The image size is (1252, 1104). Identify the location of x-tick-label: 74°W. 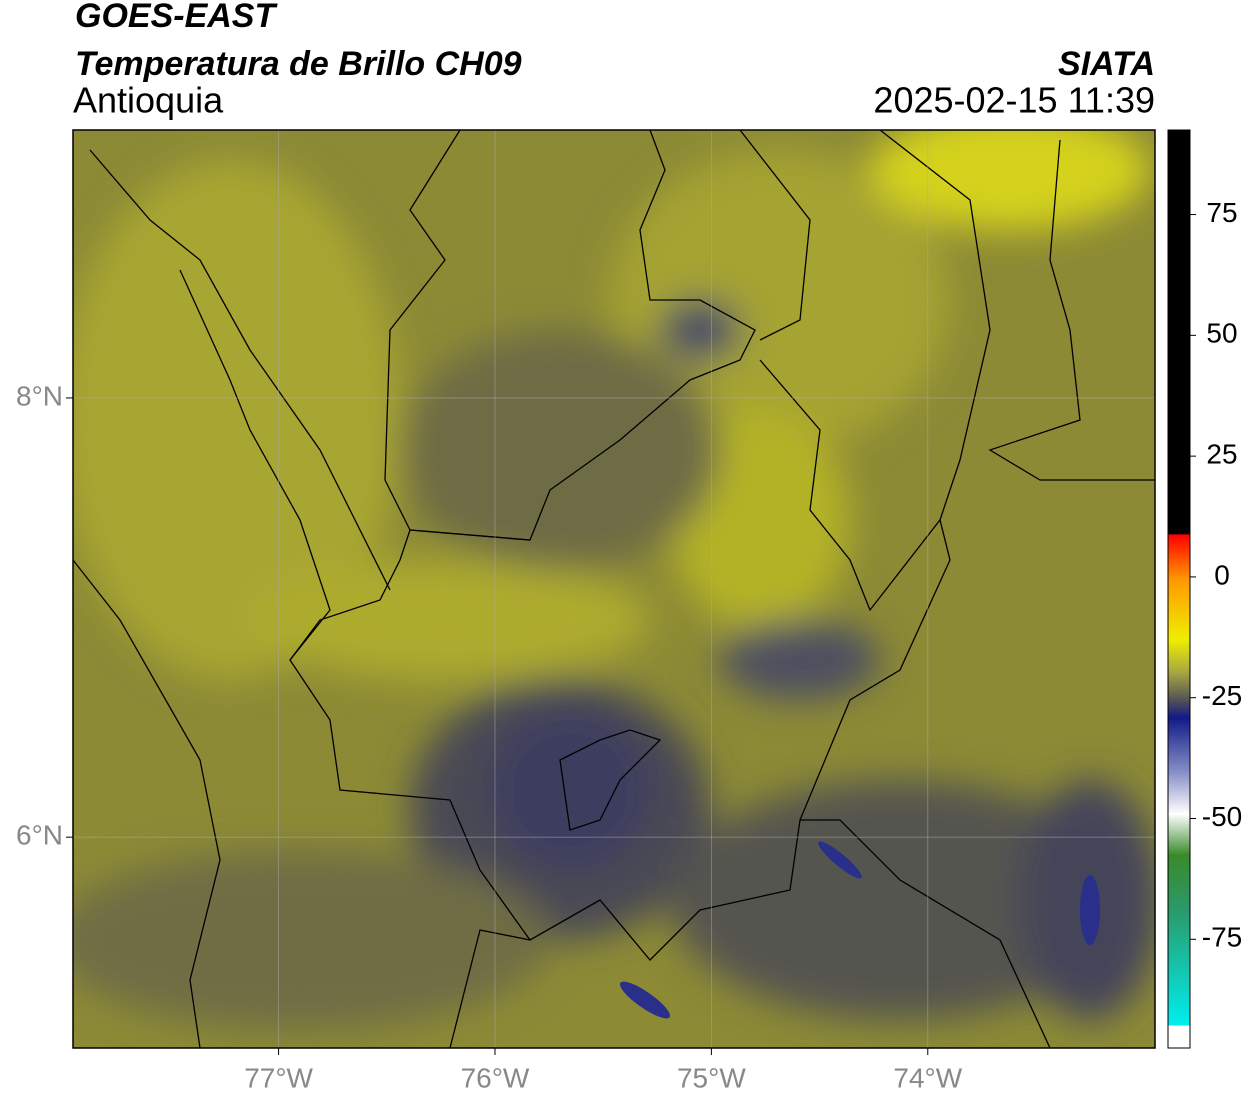
(927, 1077).